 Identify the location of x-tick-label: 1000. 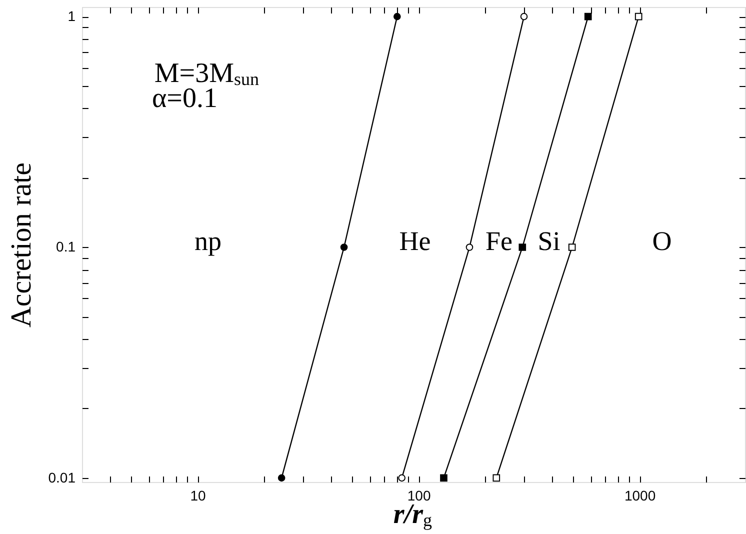
(640, 496).